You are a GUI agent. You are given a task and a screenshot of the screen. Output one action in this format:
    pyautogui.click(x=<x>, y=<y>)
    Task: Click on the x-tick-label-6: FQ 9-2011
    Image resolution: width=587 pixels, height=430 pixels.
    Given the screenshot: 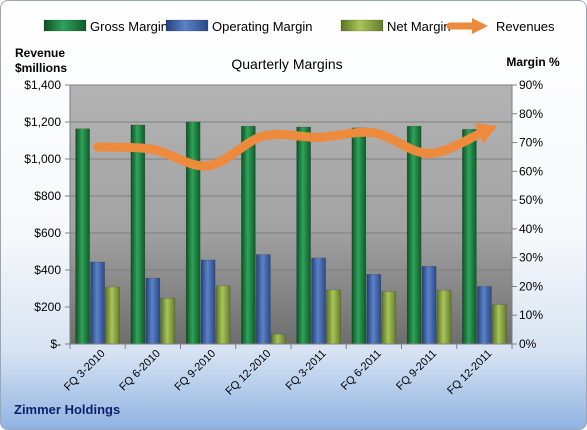 What is the action you would take?
    pyautogui.click(x=416, y=370)
    